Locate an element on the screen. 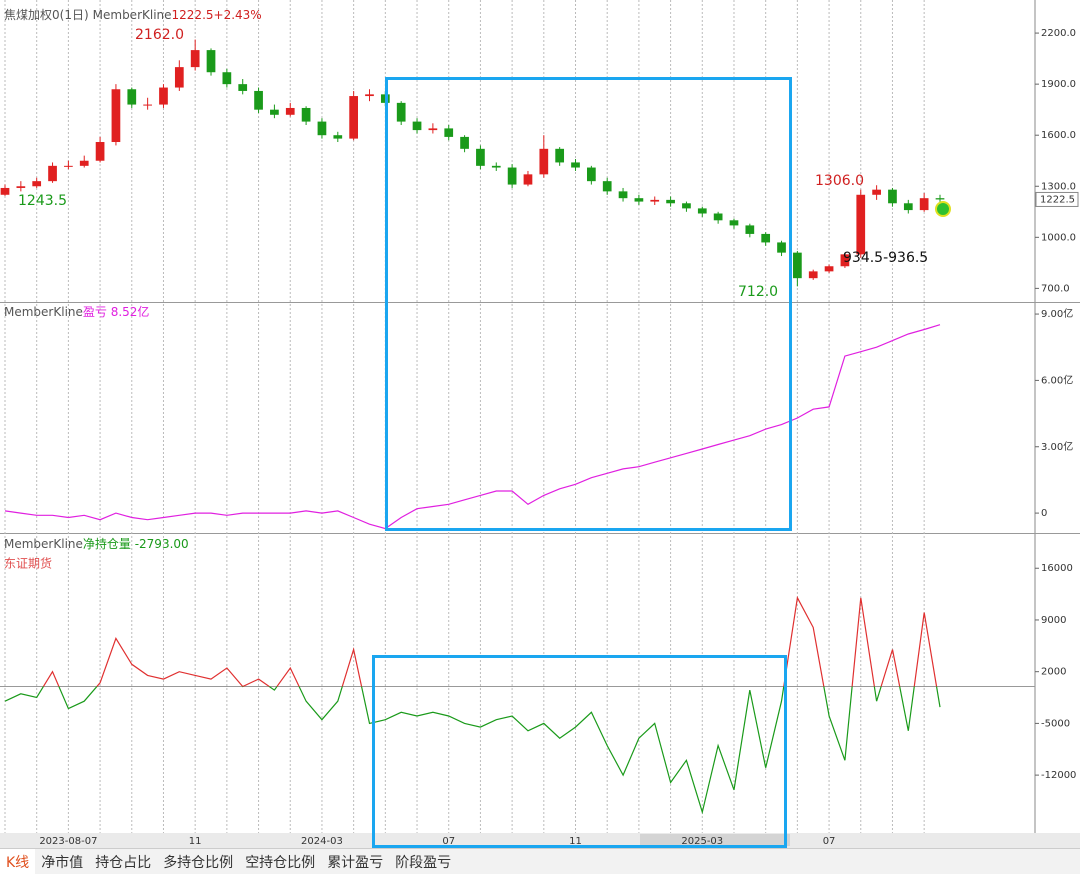 This screenshot has width=1080, height=874. x-tick-label: 2024-03 is located at coordinates (322, 841).